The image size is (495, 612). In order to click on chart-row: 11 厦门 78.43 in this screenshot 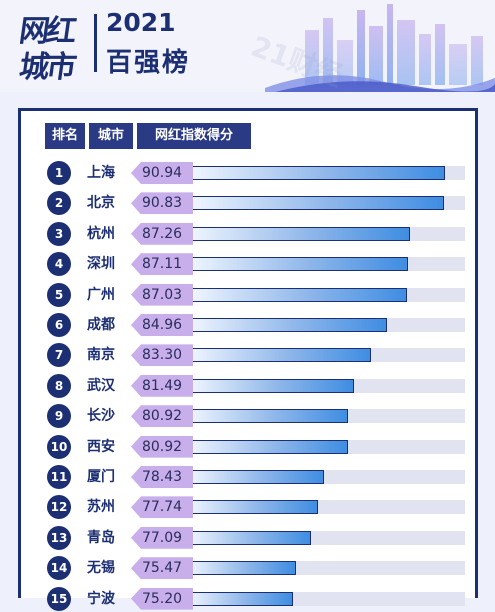, I will do `click(248, 477)`.